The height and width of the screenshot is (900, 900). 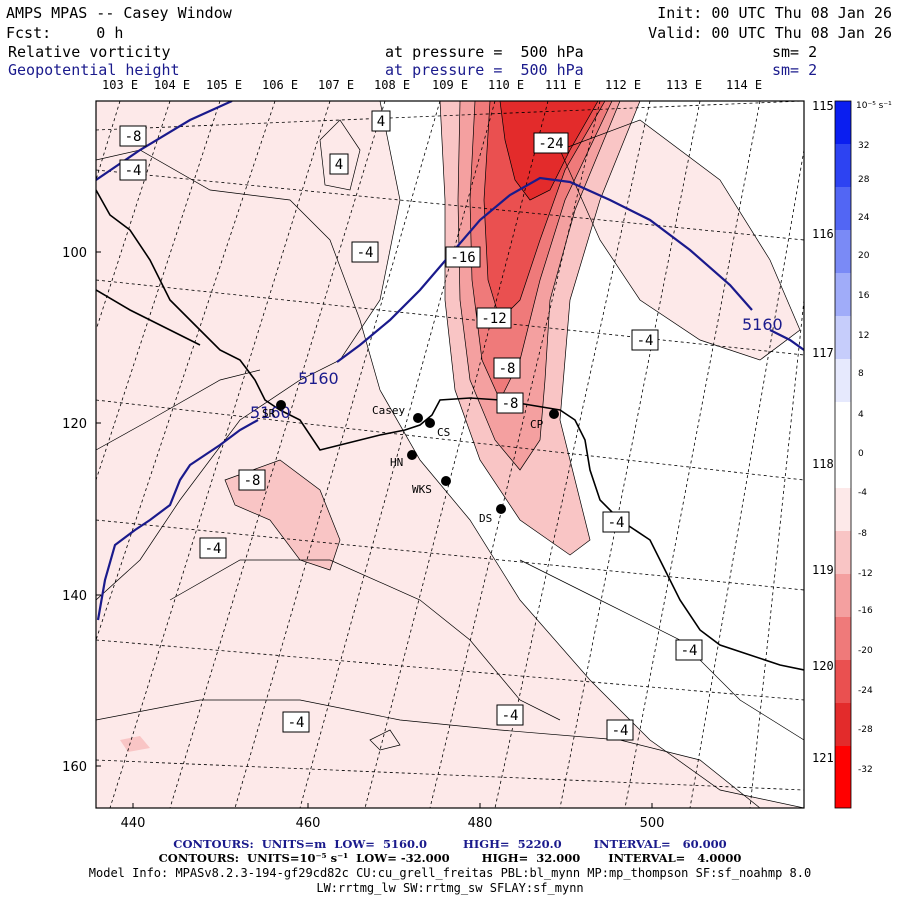 I want to click on x-tick-label: 460, so click(x=308, y=823).